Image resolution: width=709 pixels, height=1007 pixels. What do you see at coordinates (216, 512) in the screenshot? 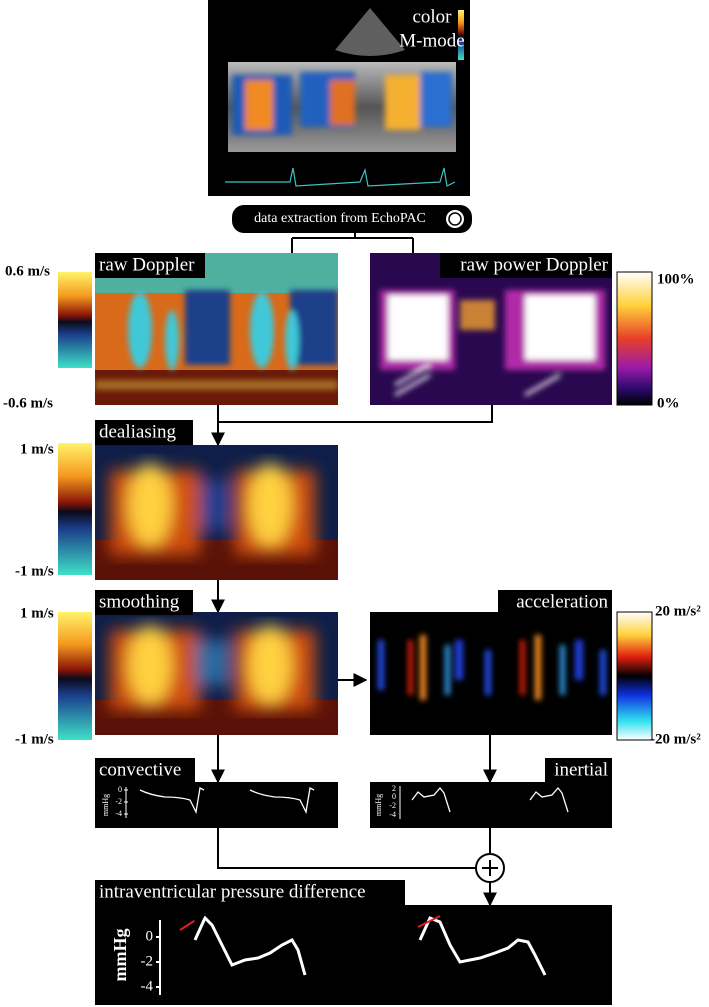
I see `dealiasing-panel` at bounding box center [216, 512].